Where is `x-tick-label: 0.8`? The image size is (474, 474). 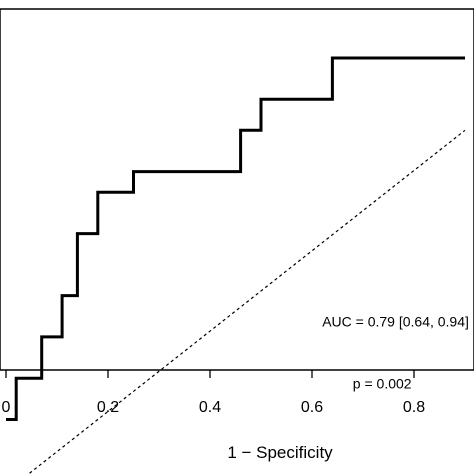 x-tick-label: 0.8 is located at coordinates (414, 407).